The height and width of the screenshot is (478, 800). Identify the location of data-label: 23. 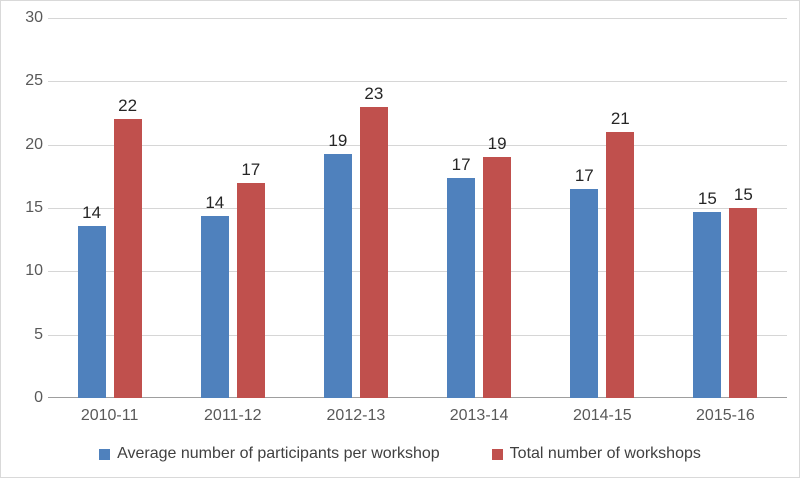
(374, 93).